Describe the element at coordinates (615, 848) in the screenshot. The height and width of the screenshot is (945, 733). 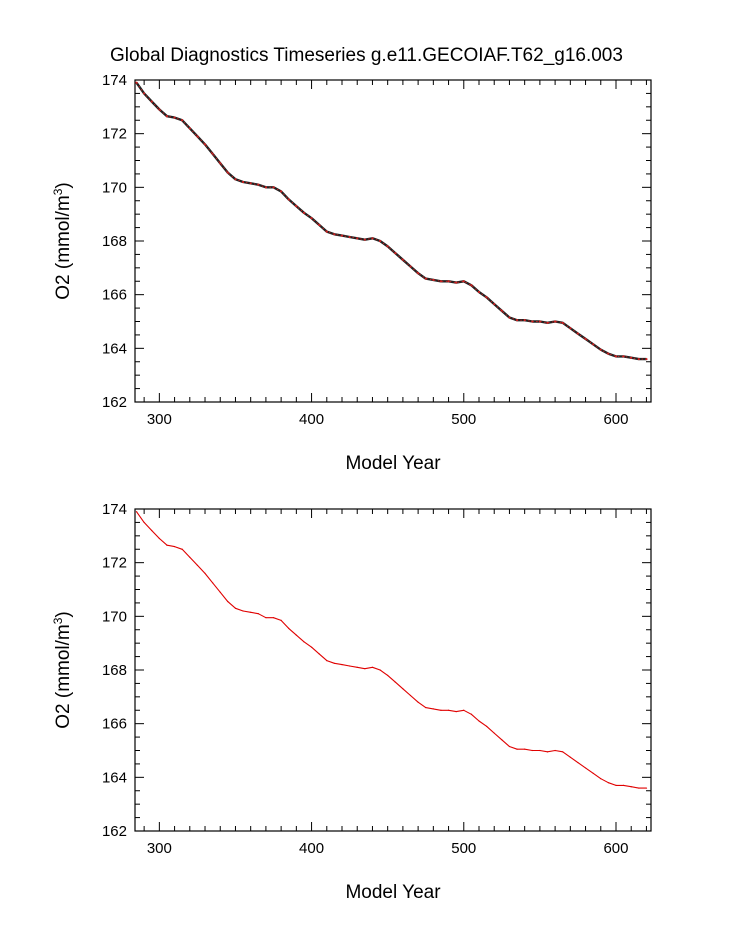
I see `x-tick-label: 600` at that location.